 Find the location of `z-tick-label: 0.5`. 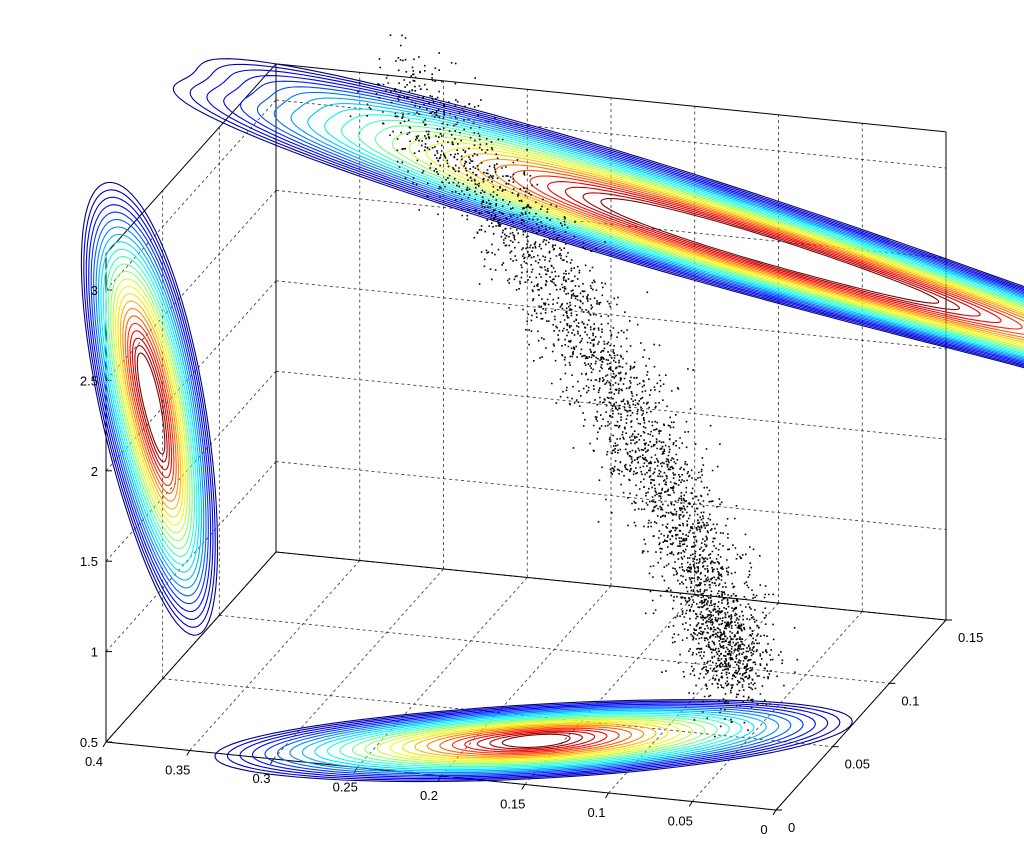

z-tick-label: 0.5 is located at coordinates (89, 742).